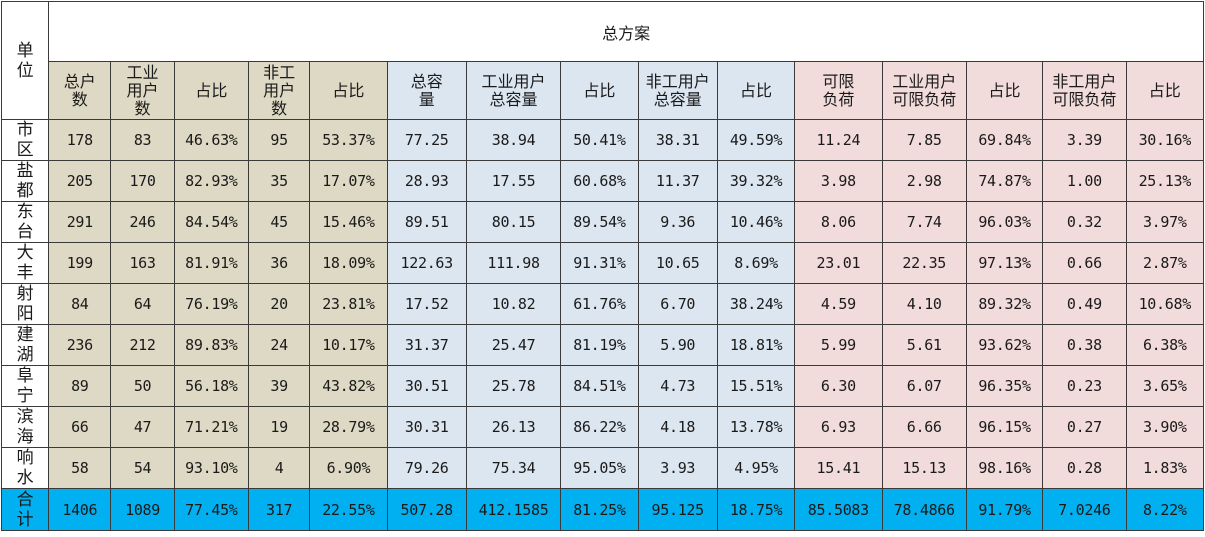  Describe the element at coordinates (1084, 427) in the screenshot. I see `table-cell: 0.27` at that location.